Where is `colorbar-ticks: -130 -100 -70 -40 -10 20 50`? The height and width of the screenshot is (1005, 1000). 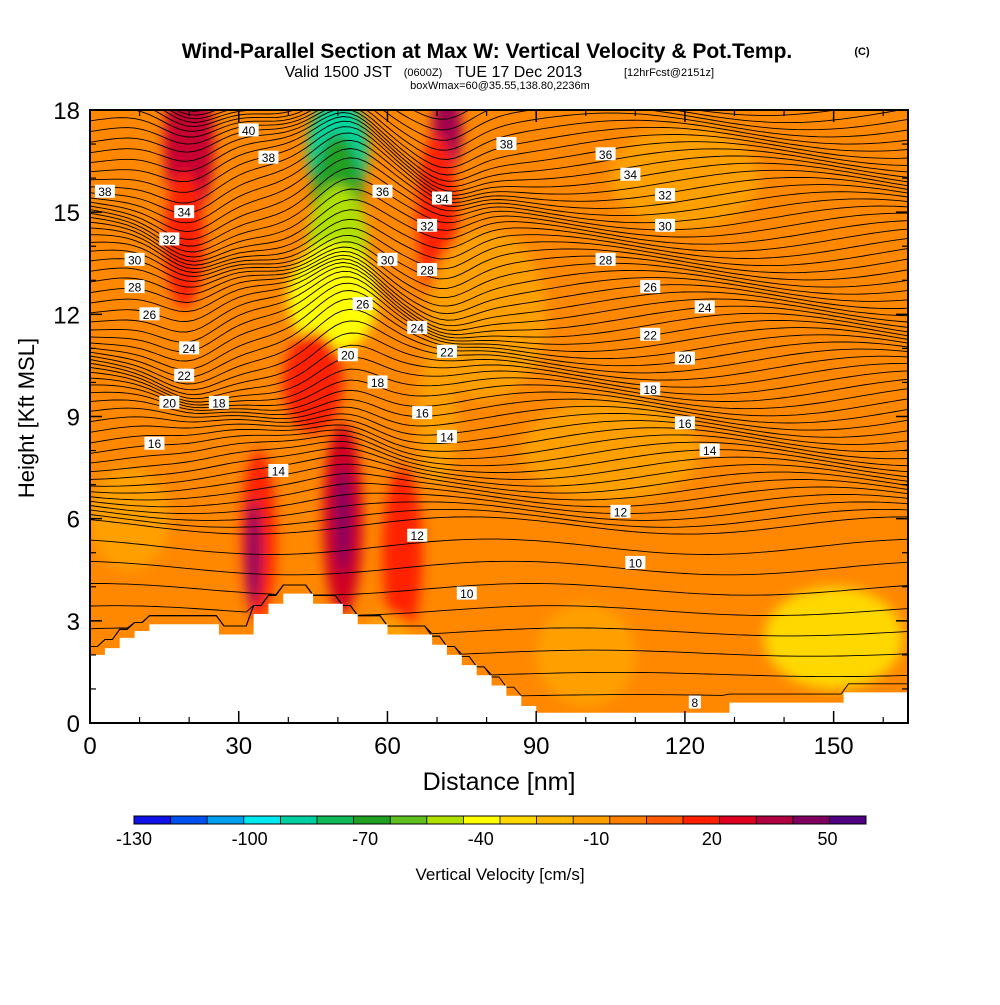
colorbar-ticks: -130 -100 -70 -40 -10 20 50 is located at coordinates (477, 839).